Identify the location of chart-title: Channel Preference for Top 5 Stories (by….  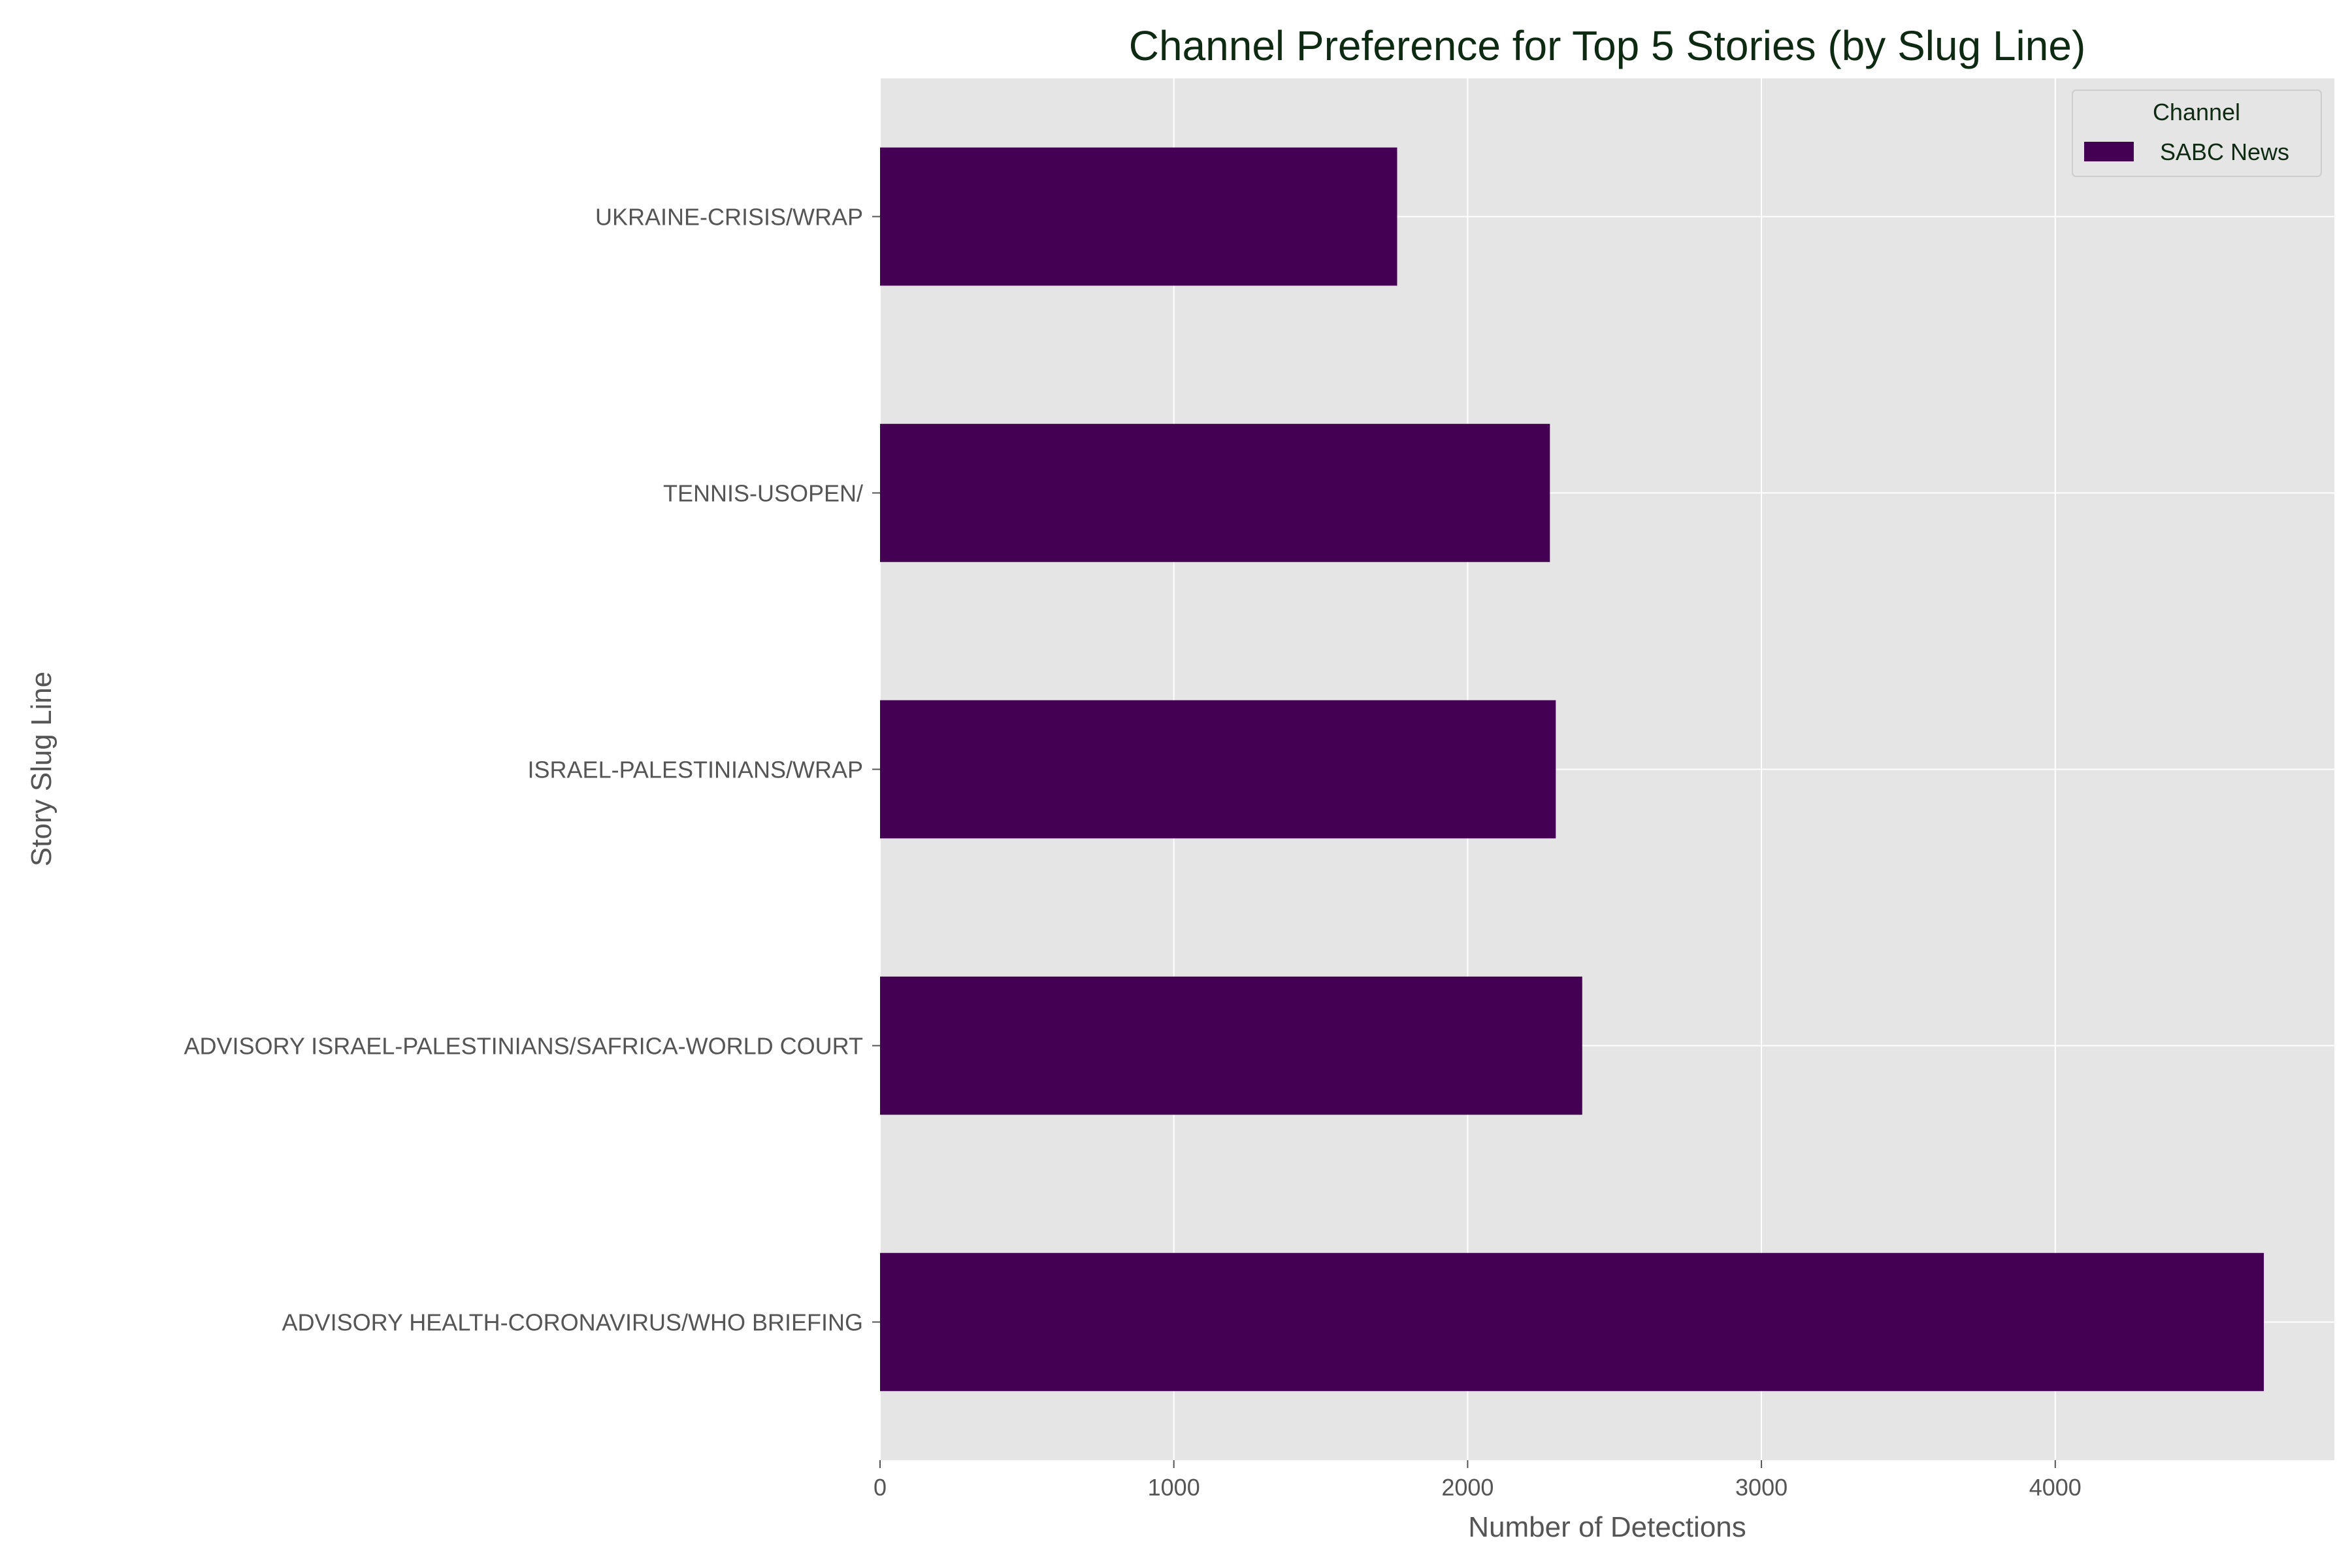
(1607, 45).